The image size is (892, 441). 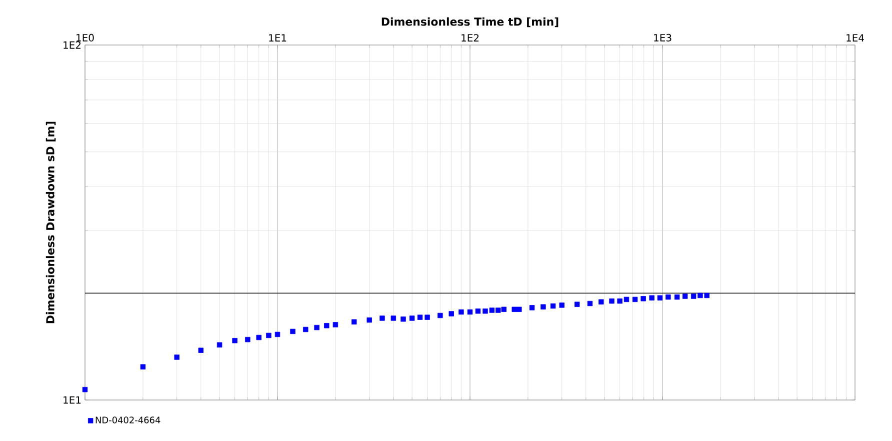 What do you see at coordinates (85, 38) in the screenshot?
I see `x-tick-label: 1E0` at bounding box center [85, 38].